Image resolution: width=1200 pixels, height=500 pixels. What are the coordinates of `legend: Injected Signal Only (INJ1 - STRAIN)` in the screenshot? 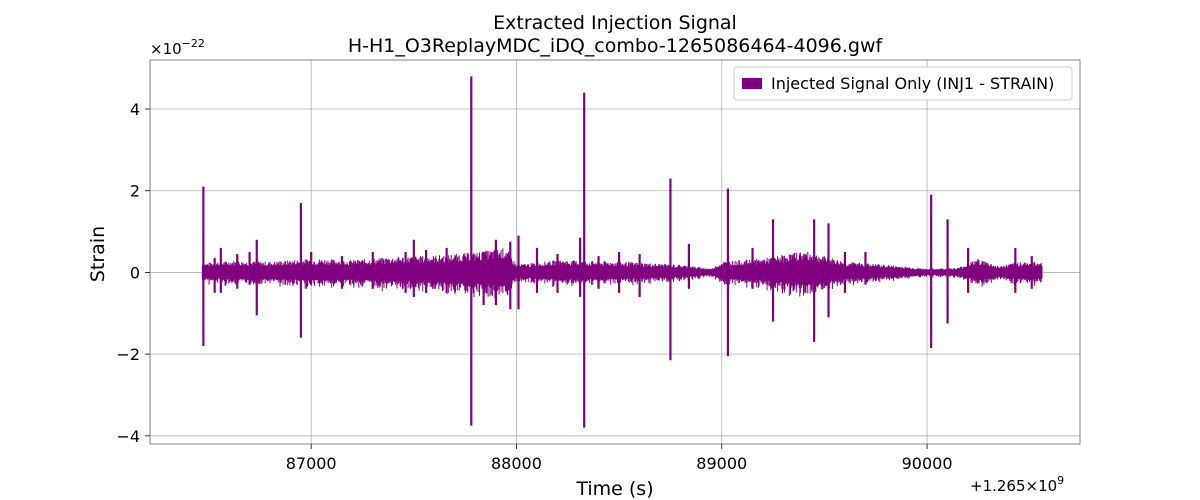 It's located at (903, 83).